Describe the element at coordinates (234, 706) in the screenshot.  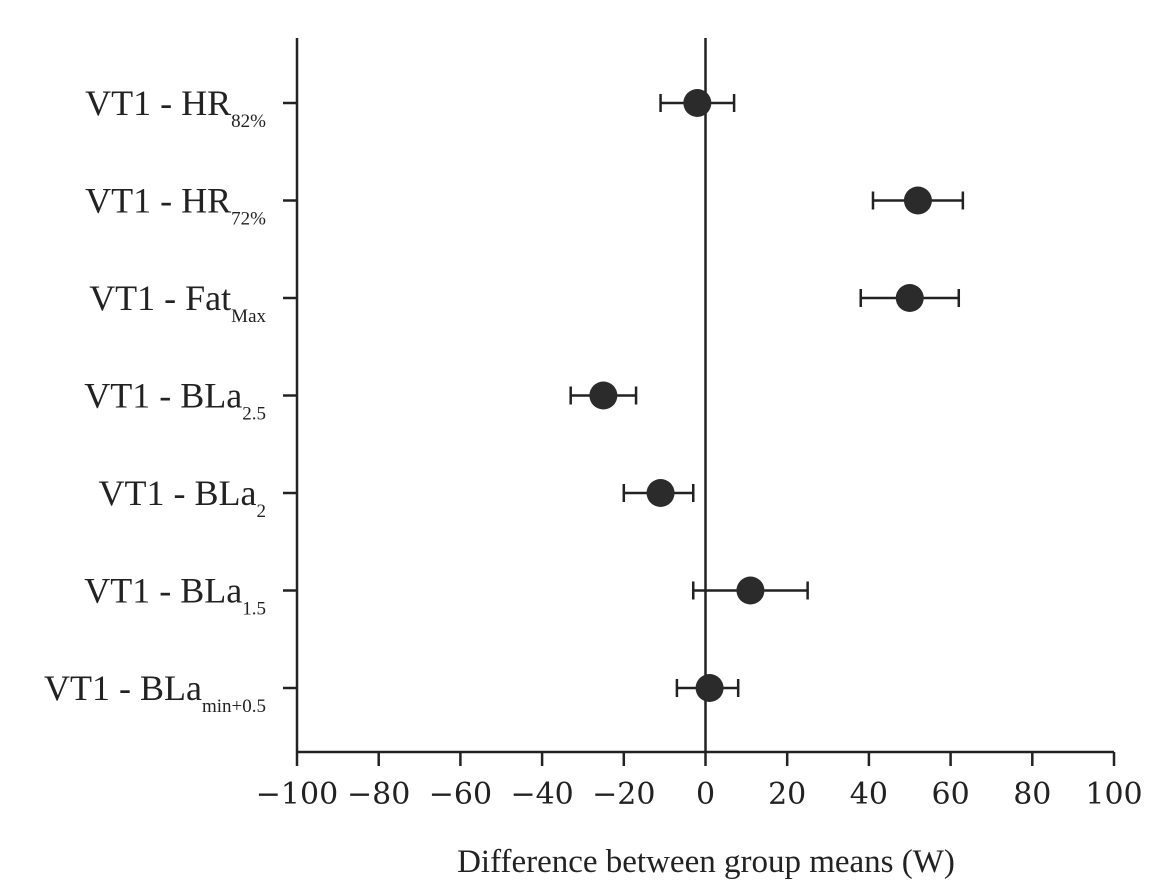
I see `category-label-subscript: min+0.5` at that location.